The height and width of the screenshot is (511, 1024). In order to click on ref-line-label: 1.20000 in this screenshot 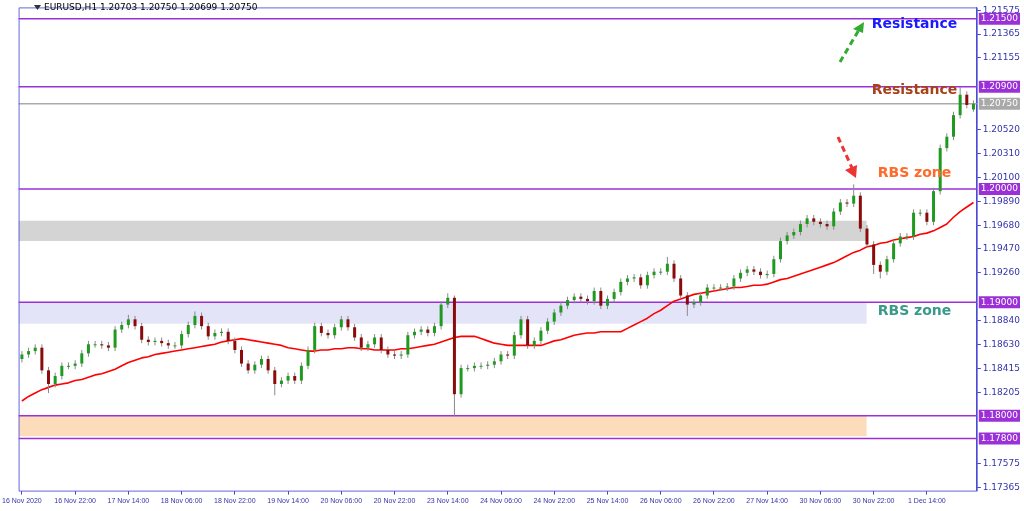, I will do `click(999, 188)`.